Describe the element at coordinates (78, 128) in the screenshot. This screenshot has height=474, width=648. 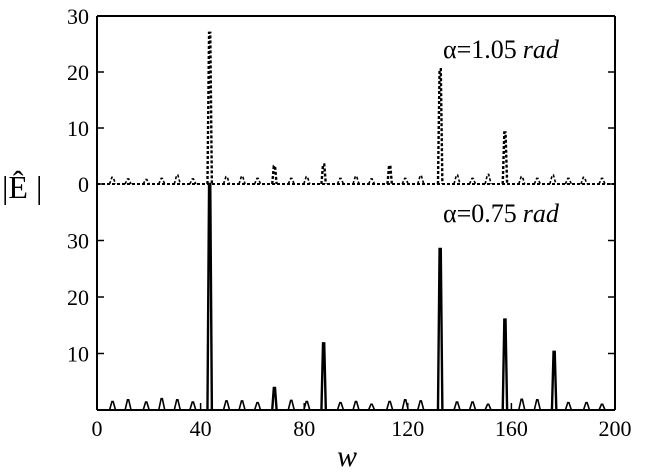
I see `top-ytick-label: 10` at that location.